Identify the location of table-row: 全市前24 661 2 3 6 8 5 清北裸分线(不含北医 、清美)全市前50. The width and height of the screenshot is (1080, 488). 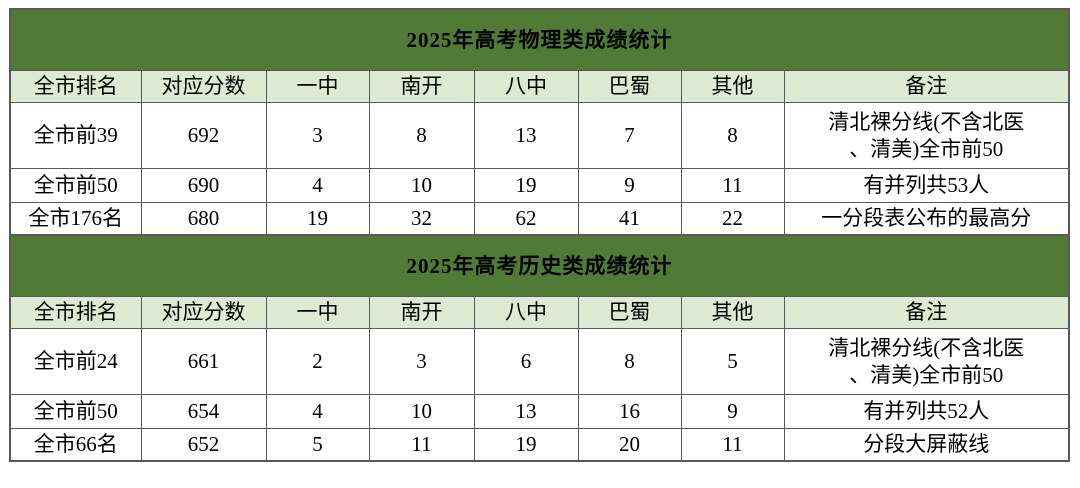
(539, 361).